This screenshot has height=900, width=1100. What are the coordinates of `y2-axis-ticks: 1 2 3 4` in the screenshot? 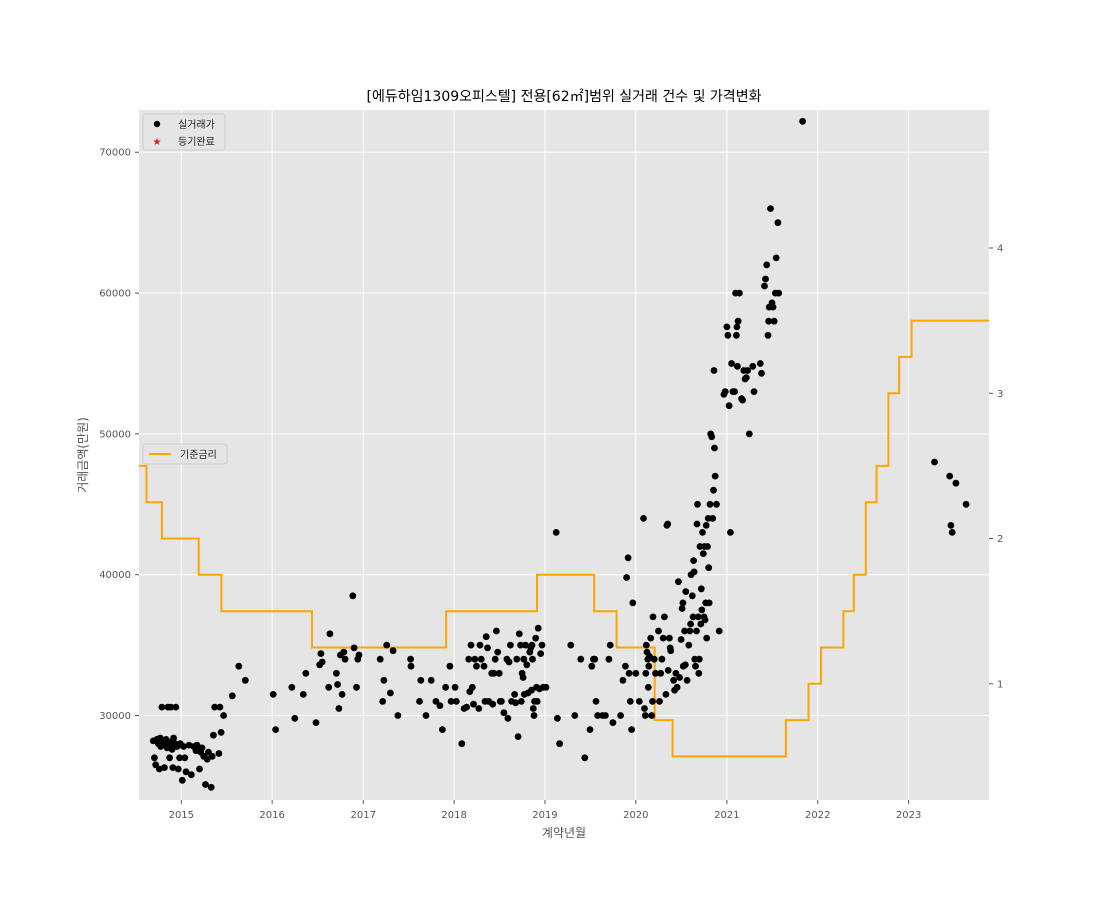 It's located at (996, 467).